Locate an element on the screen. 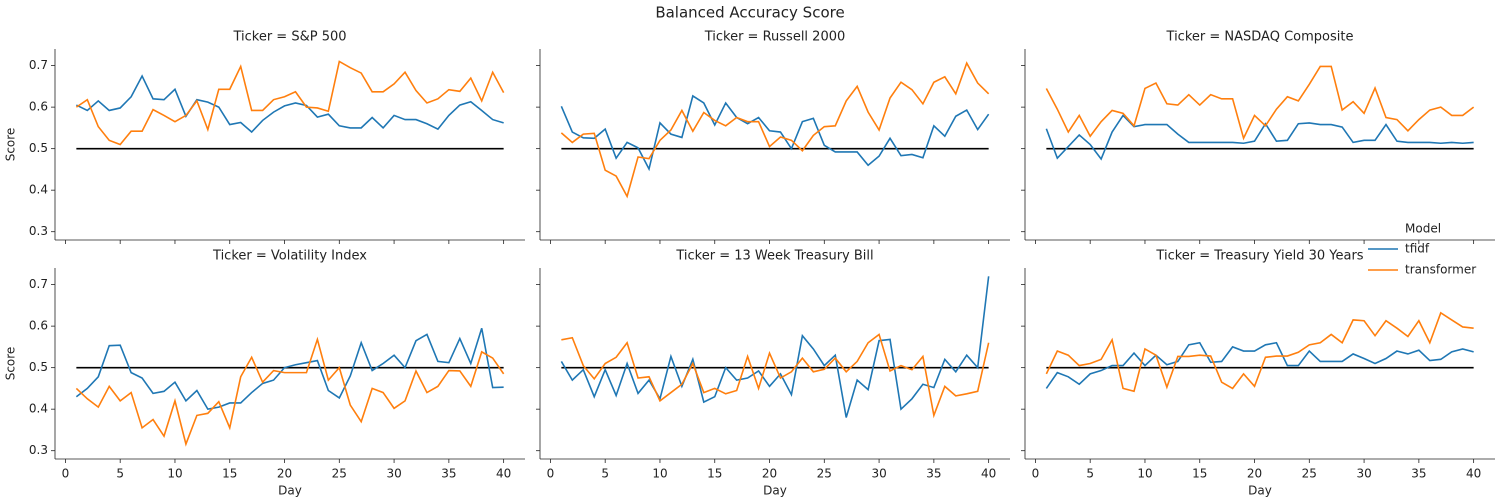 Image resolution: width=1500 pixels, height=500 pixels. facet-title: Ticker = Treasury Yield 30 Years is located at coordinates (1259, 256).